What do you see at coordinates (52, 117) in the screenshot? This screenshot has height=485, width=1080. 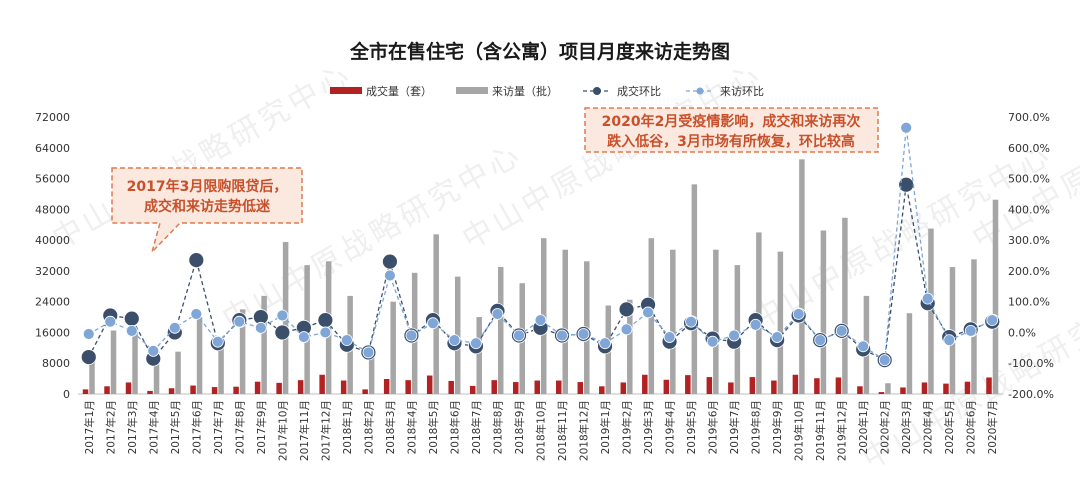 I see `y-left-tick-label: 72000` at bounding box center [52, 117].